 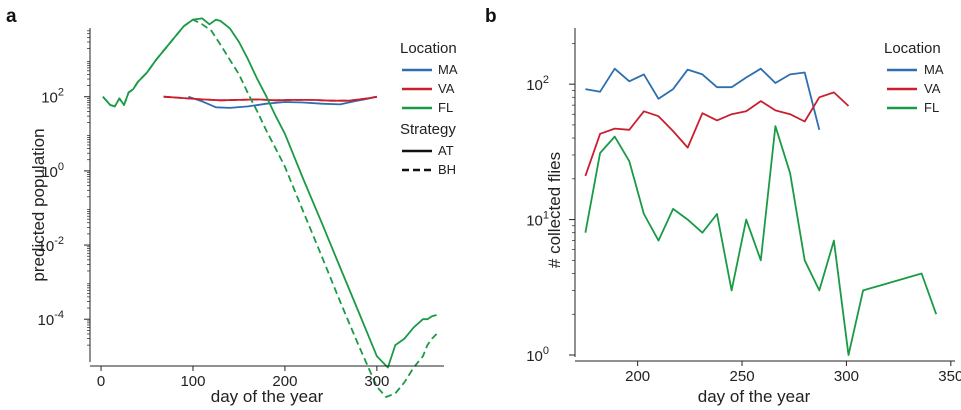 What do you see at coordinates (192, 381) in the screenshot?
I see `x-tick-label: 100` at bounding box center [192, 381].